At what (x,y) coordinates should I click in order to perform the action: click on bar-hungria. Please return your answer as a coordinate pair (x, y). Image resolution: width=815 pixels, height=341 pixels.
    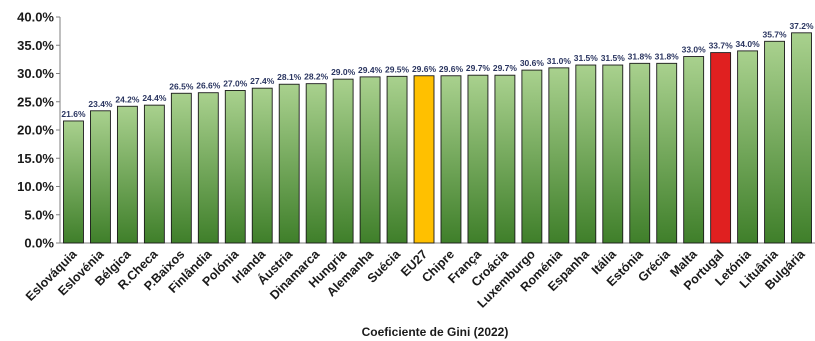
    Looking at the image, I should click on (343, 161).